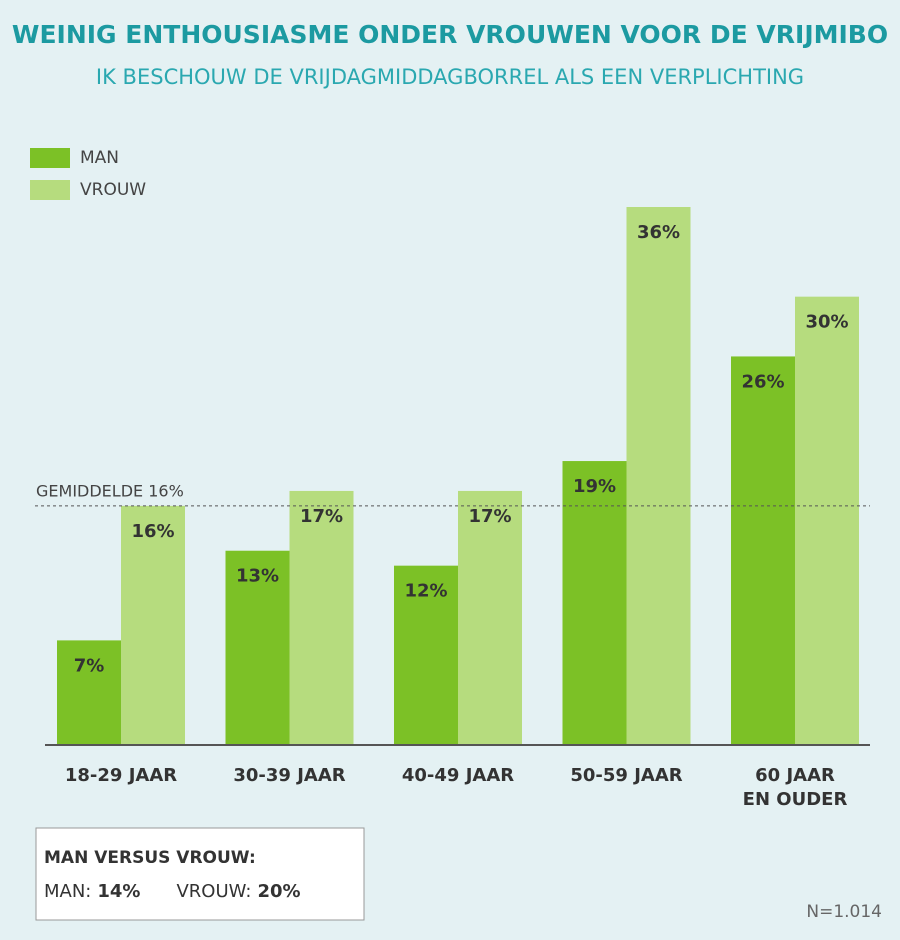  What do you see at coordinates (658, 232) in the screenshot?
I see `value-label: 36%` at bounding box center [658, 232].